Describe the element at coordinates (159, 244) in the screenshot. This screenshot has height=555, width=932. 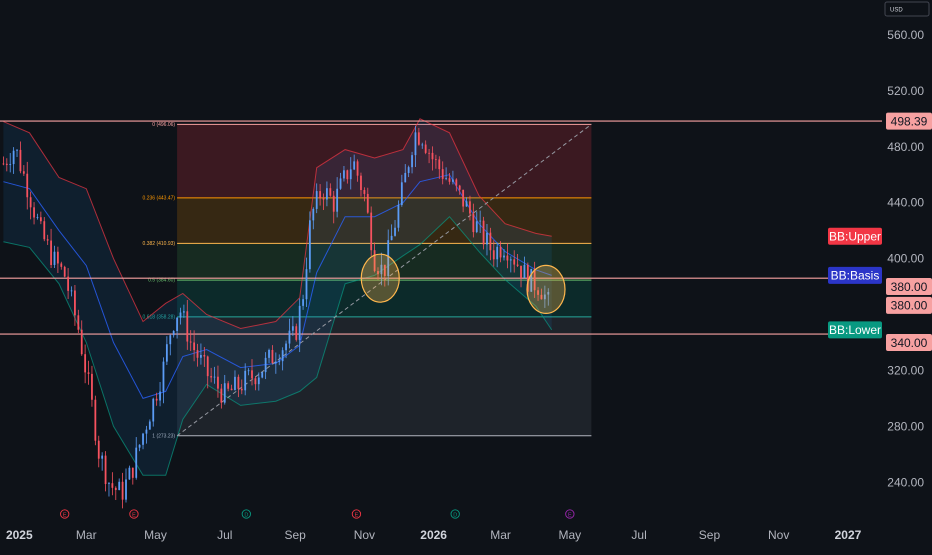
I see `fib-level-label: 0.382 (410.93)` at that location.